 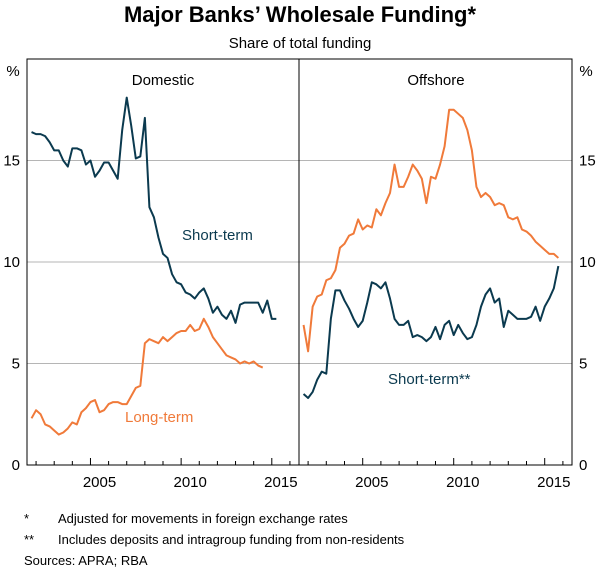 I want to click on chart-subtitle: Share of total funding, so click(x=300, y=43).